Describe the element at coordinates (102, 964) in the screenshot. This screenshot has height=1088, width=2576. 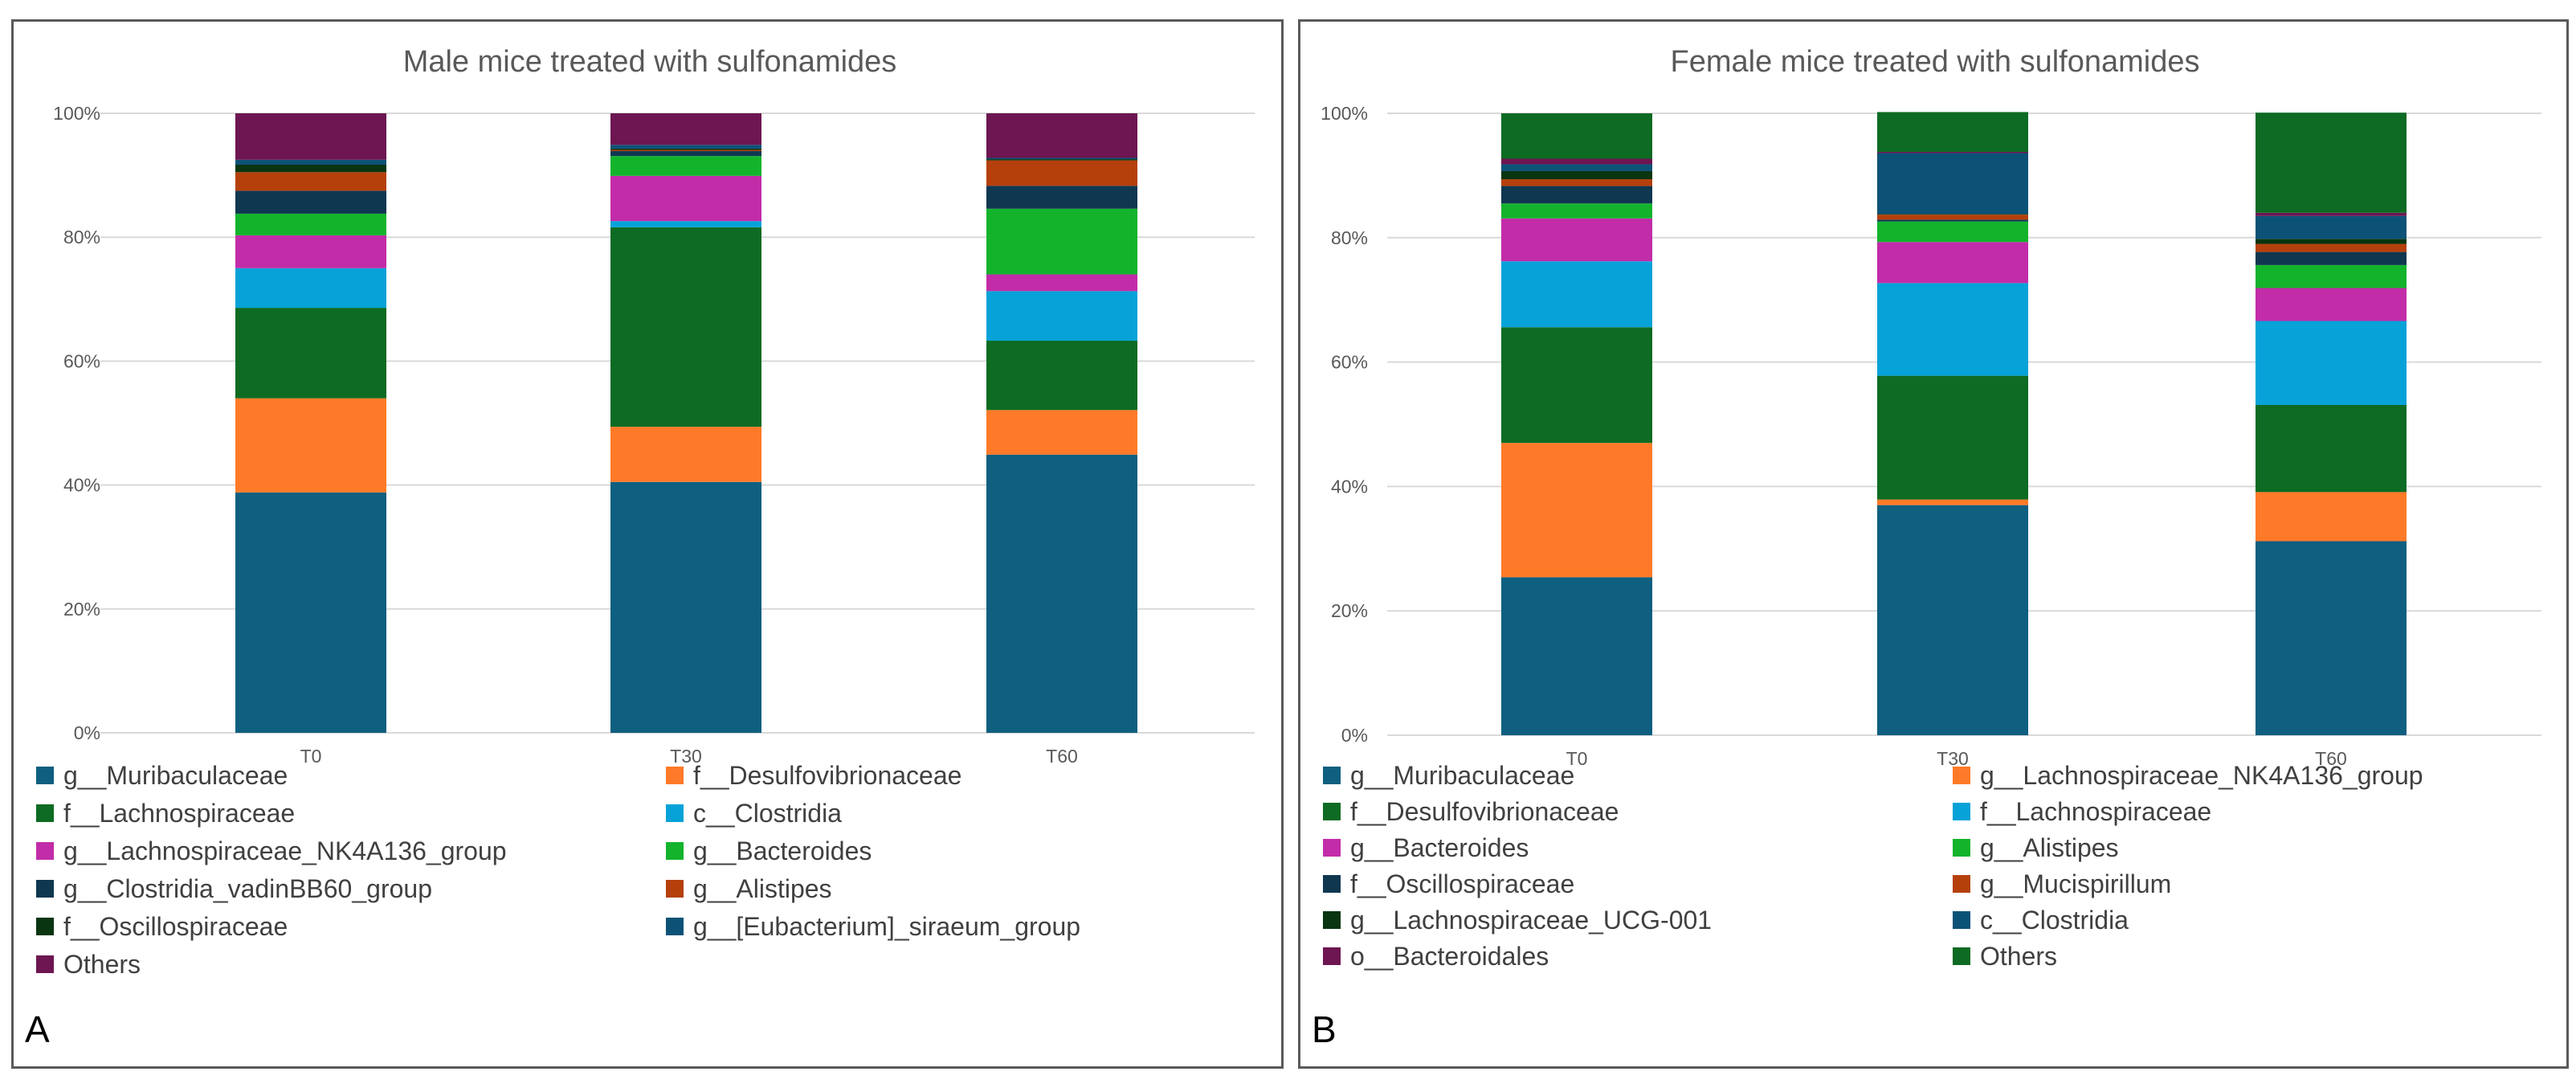
I see `legend-label: Others` at that location.